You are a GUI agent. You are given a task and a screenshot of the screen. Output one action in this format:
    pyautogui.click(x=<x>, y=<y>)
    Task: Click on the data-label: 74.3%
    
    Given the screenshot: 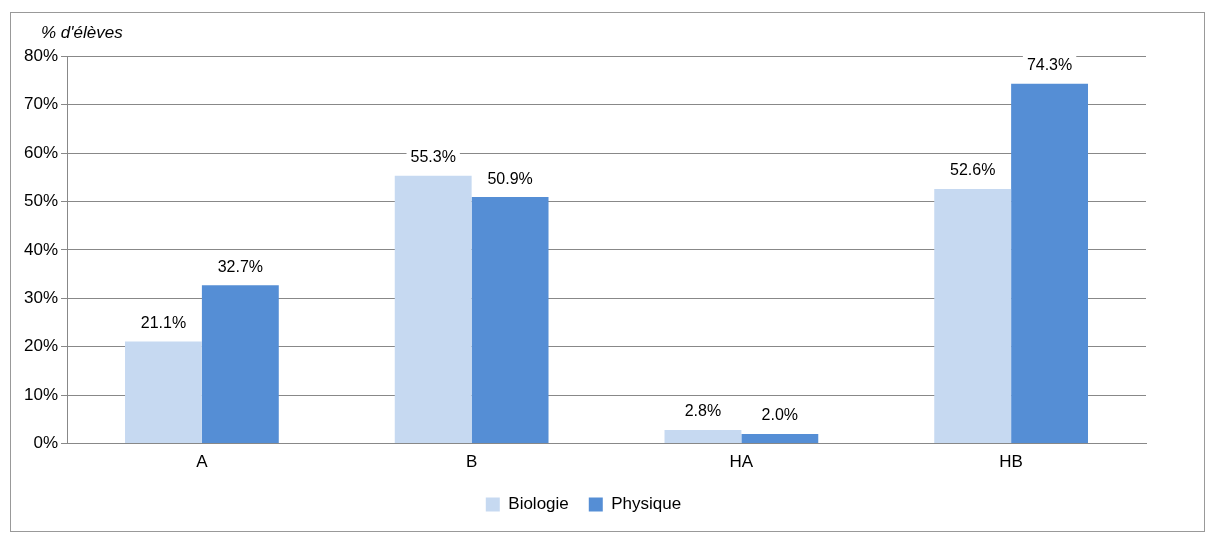 What is the action you would take?
    pyautogui.click(x=1049, y=65)
    